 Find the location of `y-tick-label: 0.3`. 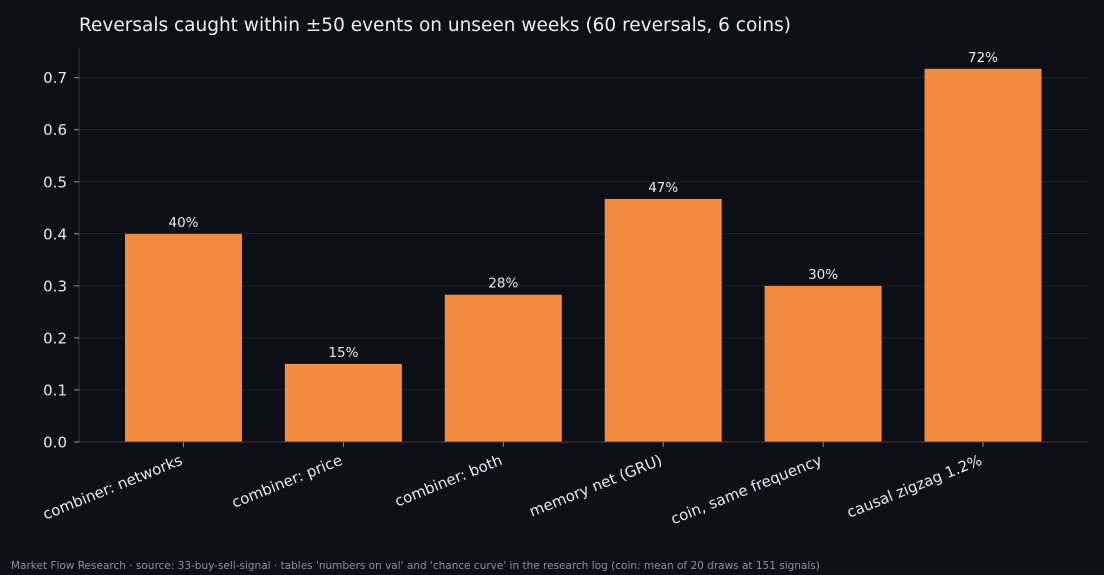

y-tick-label: 0.3 is located at coordinates (55, 286).